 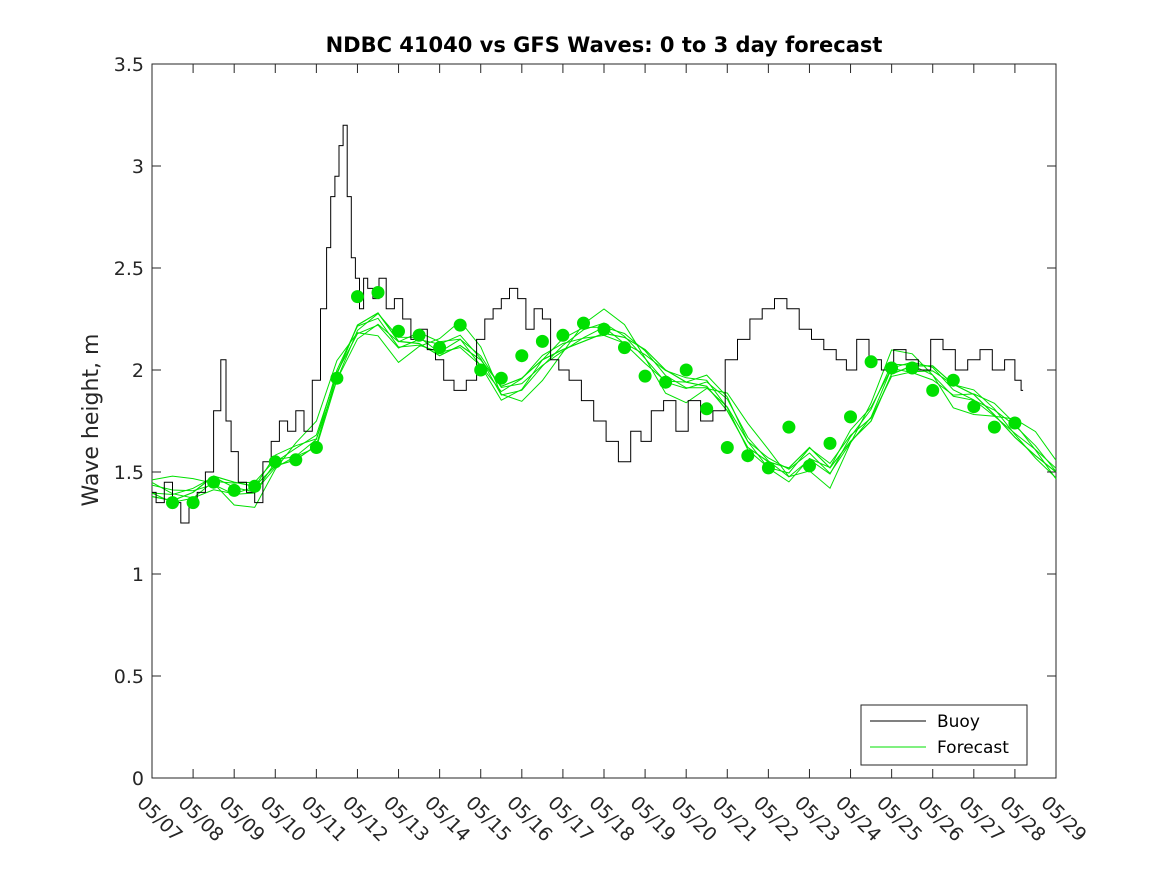 I want to click on legend: Buoy Forecast, so click(x=944, y=735).